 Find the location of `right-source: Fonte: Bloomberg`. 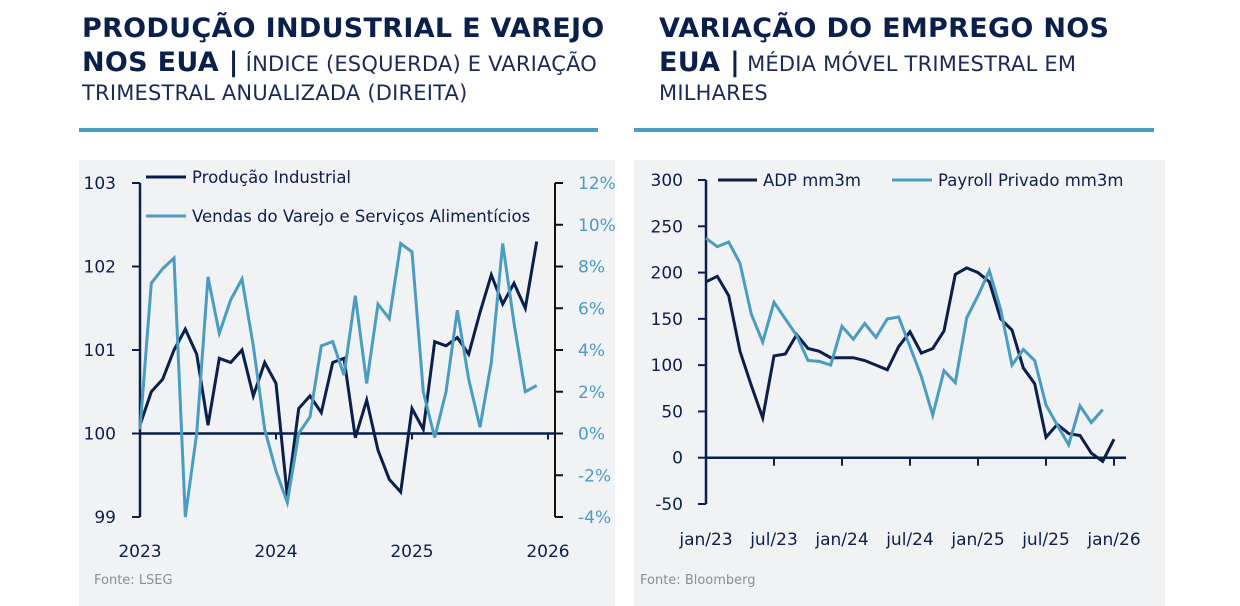

right-source: Fonte: Bloomberg is located at coordinates (698, 580).